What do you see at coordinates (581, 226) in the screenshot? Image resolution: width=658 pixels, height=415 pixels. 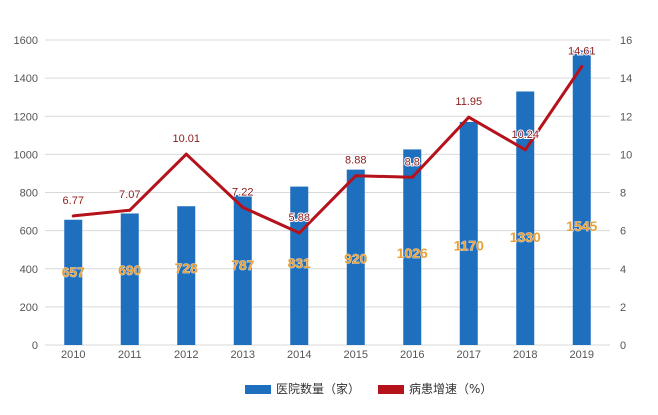 I see `bar-value-label: 1545` at bounding box center [581, 226].